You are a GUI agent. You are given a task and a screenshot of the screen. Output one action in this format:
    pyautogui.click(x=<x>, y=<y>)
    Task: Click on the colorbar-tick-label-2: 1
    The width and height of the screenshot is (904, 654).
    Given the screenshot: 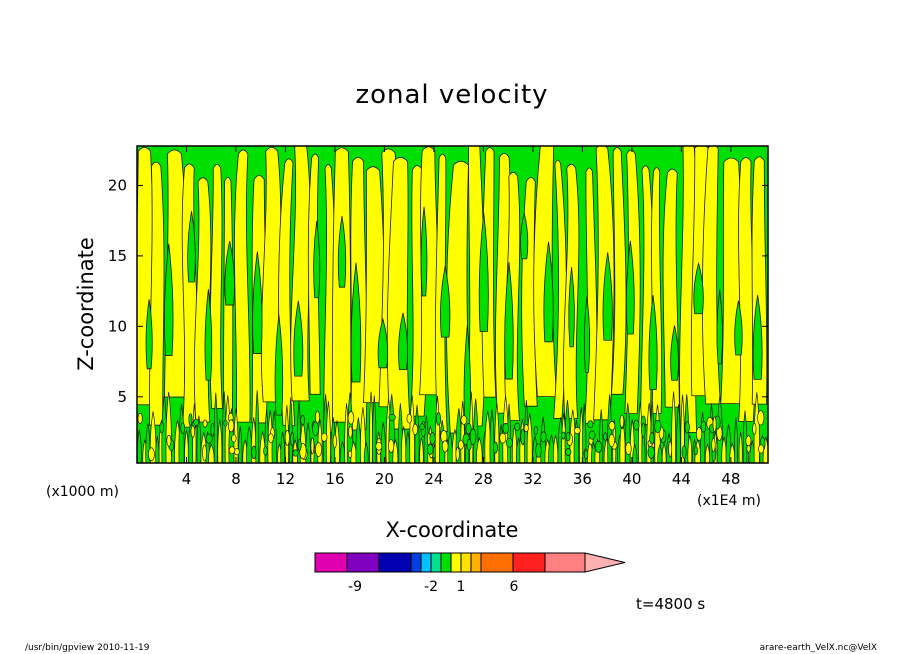 What is the action you would take?
    pyautogui.click(x=461, y=587)
    